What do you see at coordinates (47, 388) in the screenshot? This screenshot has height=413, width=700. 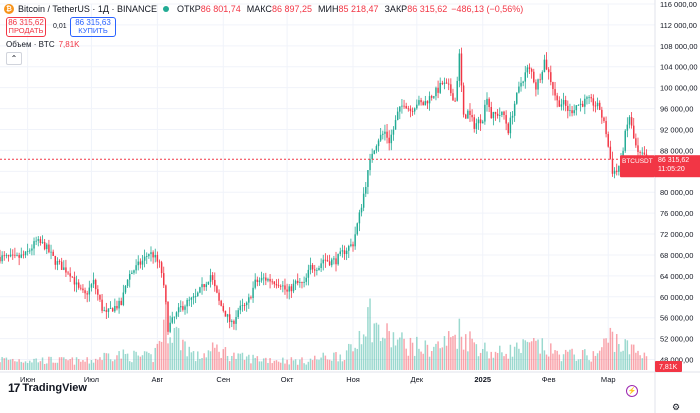 I see `tradingview-logo: 17 TradingView` at bounding box center [47, 388].